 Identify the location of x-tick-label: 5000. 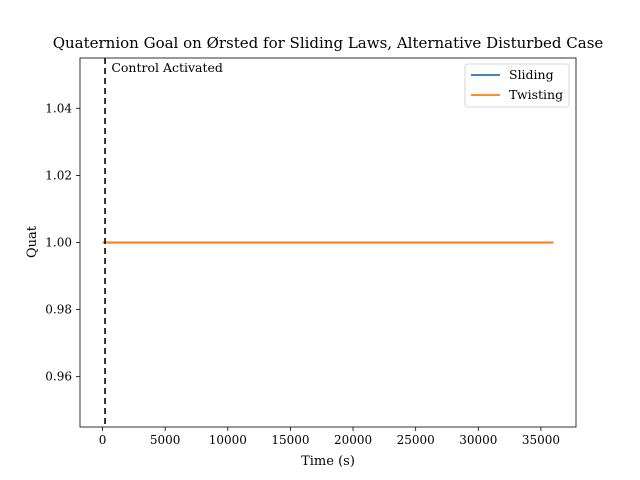
(165, 440).